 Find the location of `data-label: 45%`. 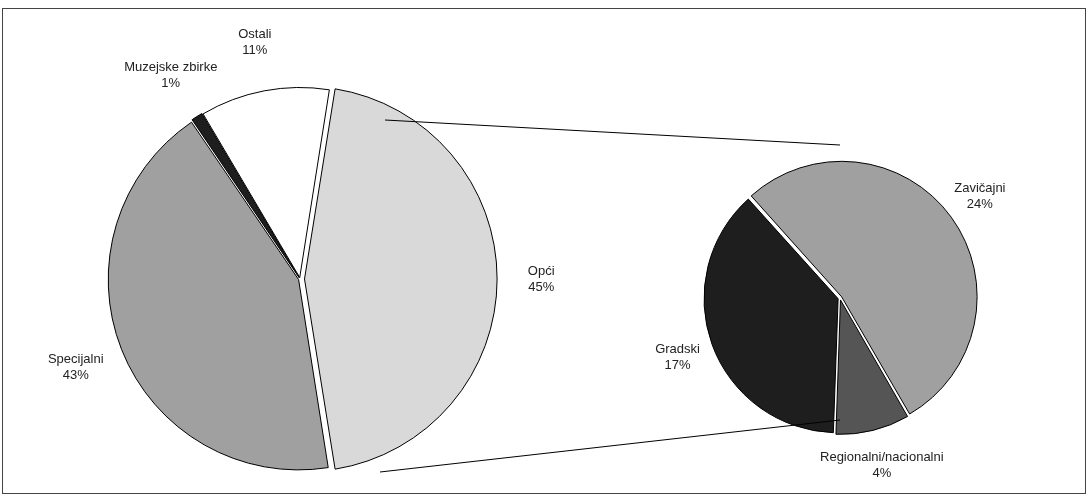

data-label: 45% is located at coordinates (541, 286).